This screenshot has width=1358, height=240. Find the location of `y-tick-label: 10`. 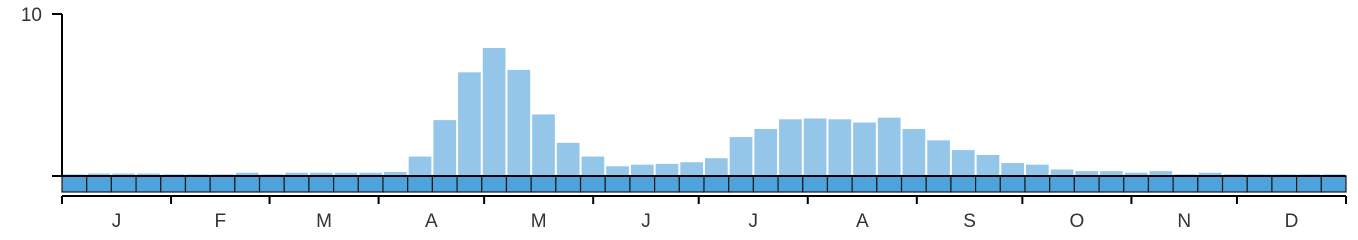

y-tick-label: 10 is located at coordinates (31, 15).